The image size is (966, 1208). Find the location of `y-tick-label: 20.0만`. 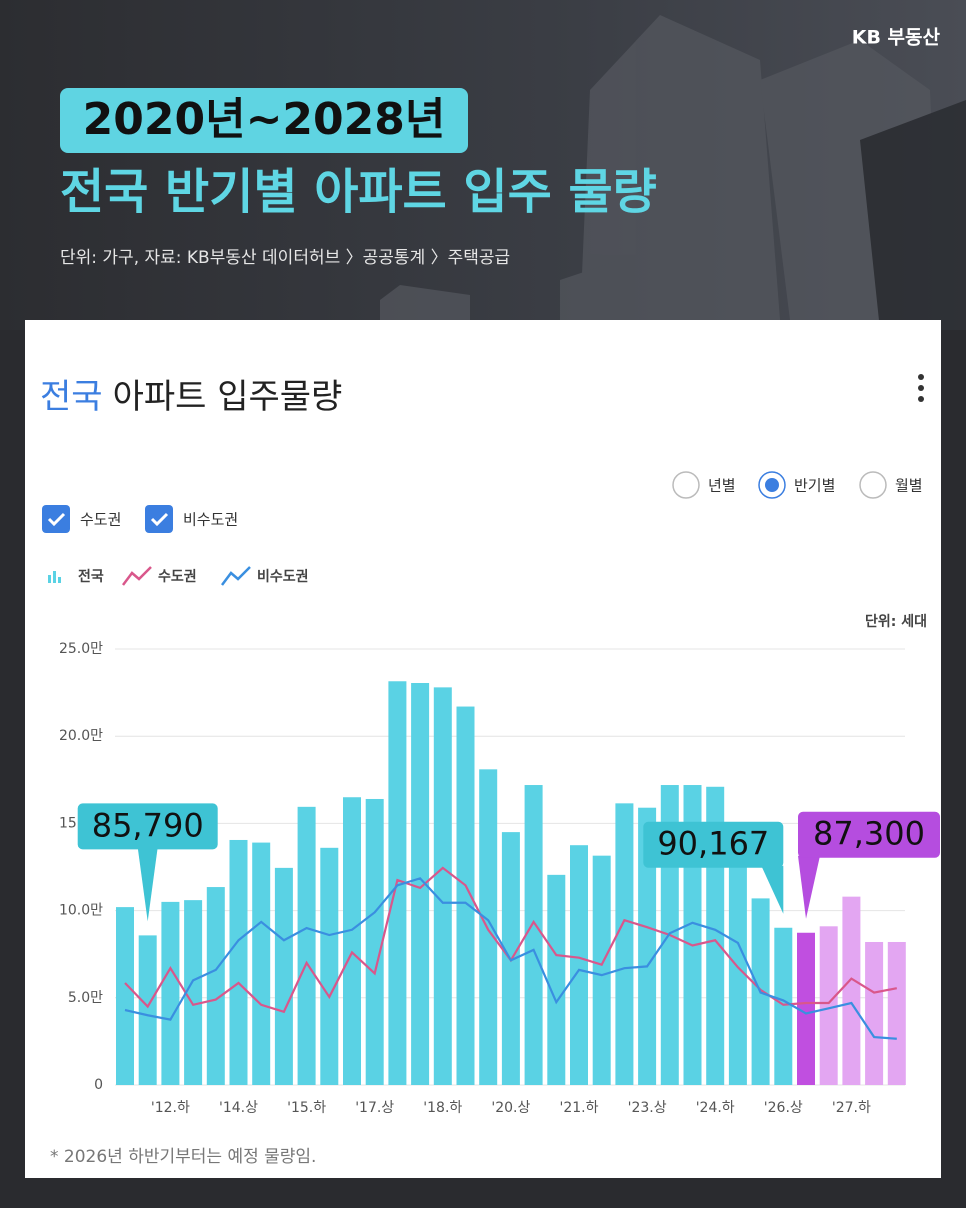

y-tick-label: 20.0만 is located at coordinates (81, 736).